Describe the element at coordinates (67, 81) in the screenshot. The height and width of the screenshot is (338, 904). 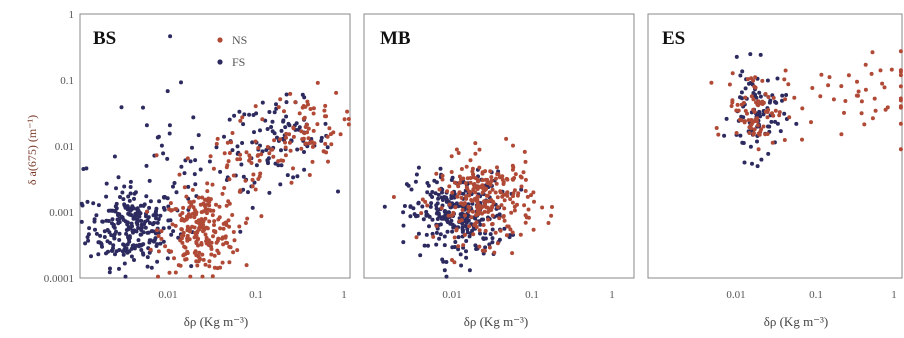
I see `y-tick-label: 0.1` at that location.